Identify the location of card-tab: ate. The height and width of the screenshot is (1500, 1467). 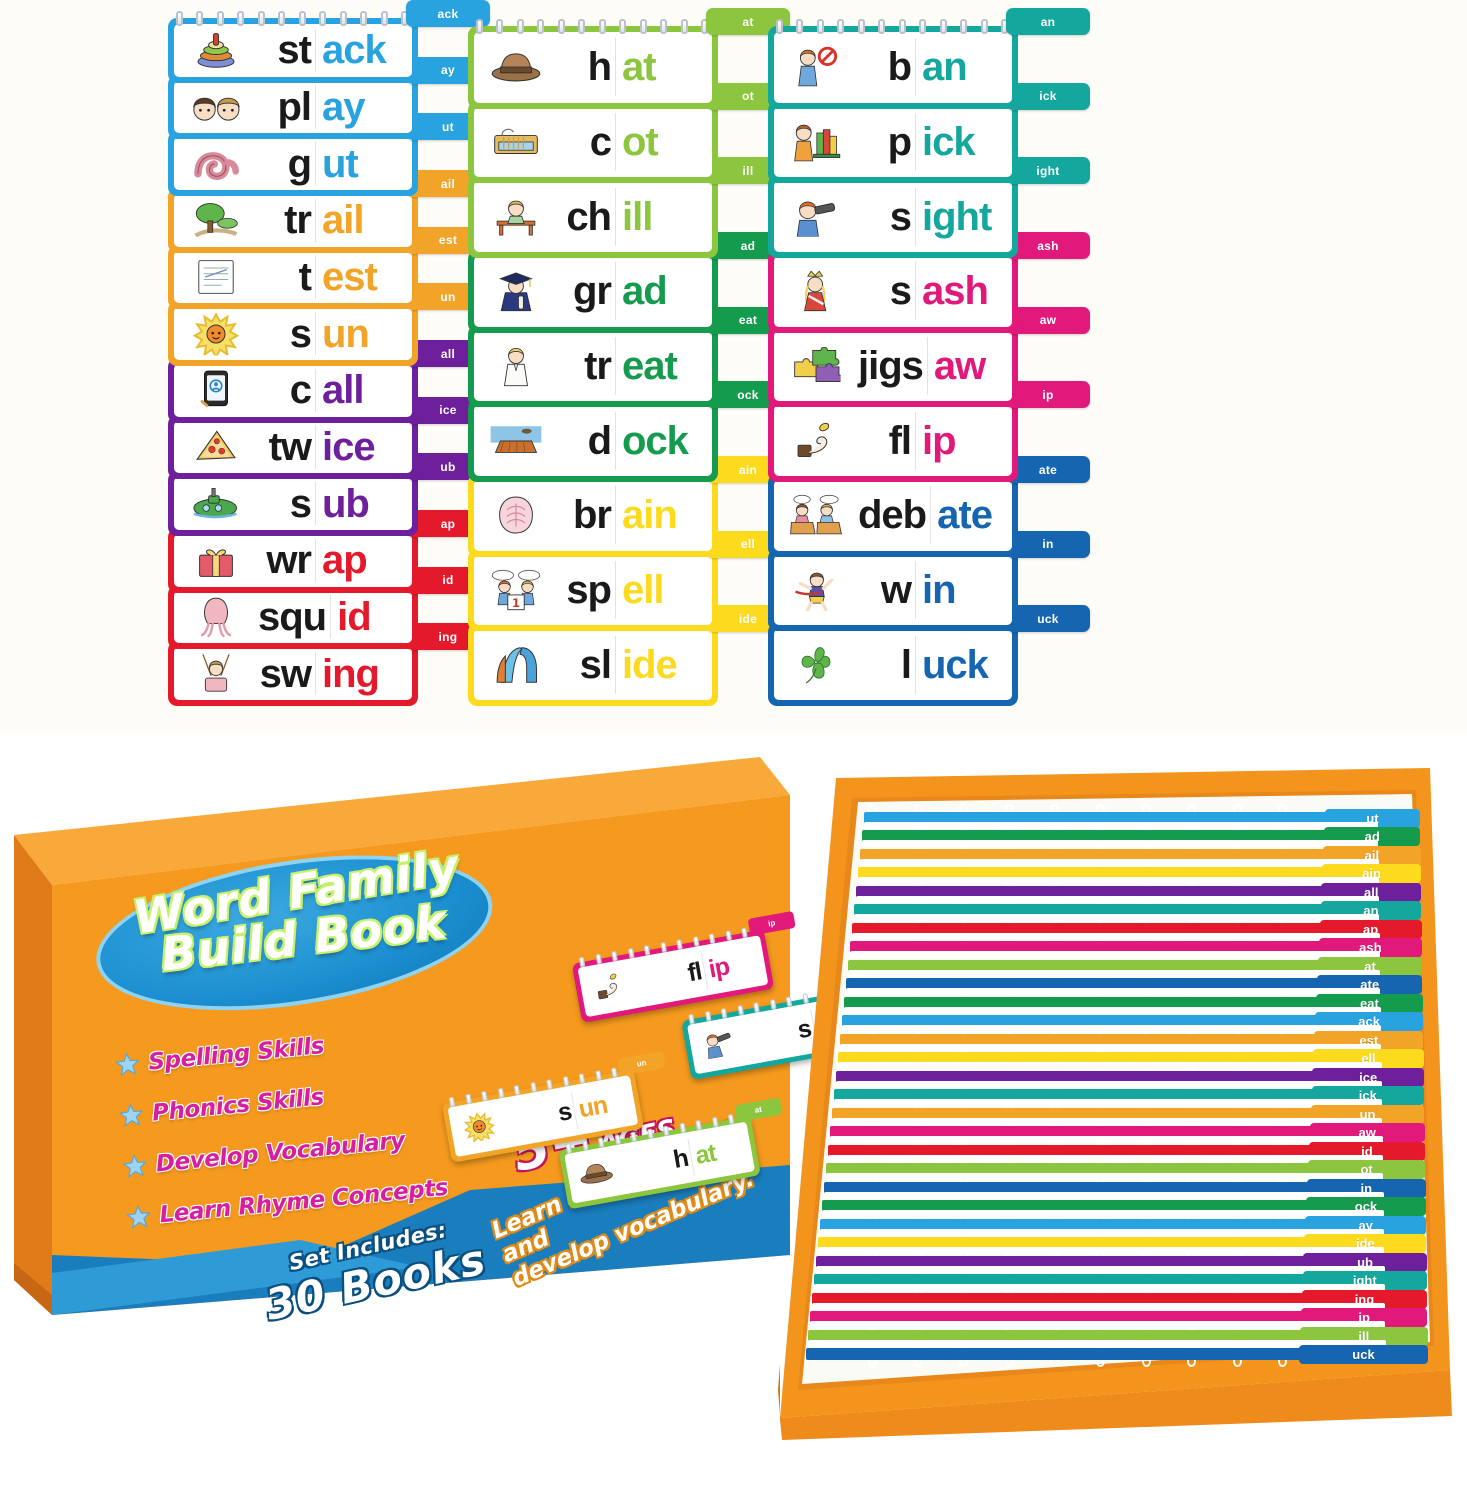
(1048, 469).